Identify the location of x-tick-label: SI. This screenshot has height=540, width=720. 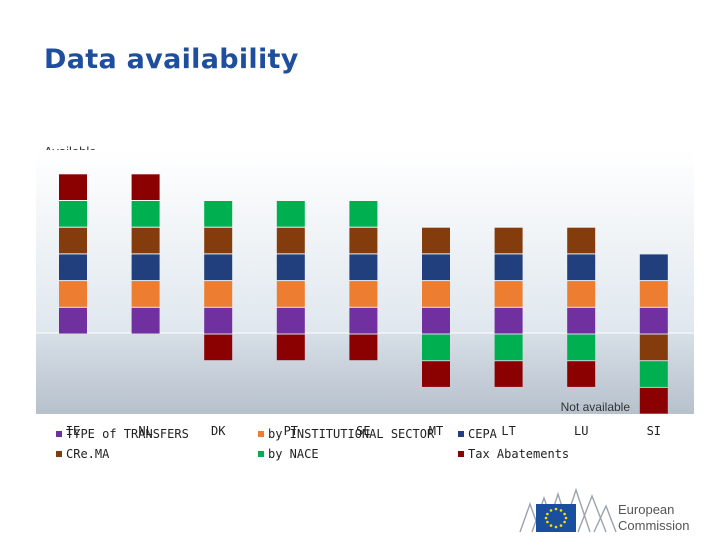
(654, 431).